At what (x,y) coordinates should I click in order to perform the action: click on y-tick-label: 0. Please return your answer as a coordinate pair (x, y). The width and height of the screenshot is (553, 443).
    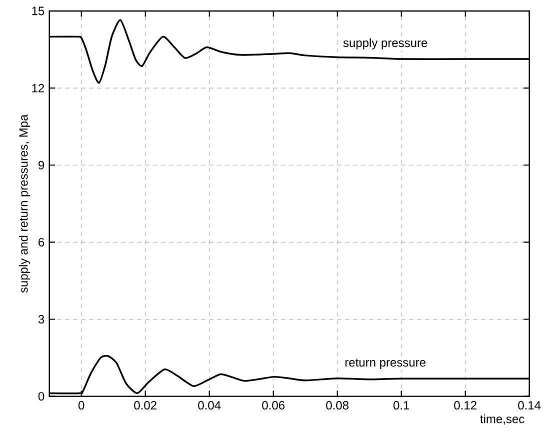
    Looking at the image, I should click on (41, 396).